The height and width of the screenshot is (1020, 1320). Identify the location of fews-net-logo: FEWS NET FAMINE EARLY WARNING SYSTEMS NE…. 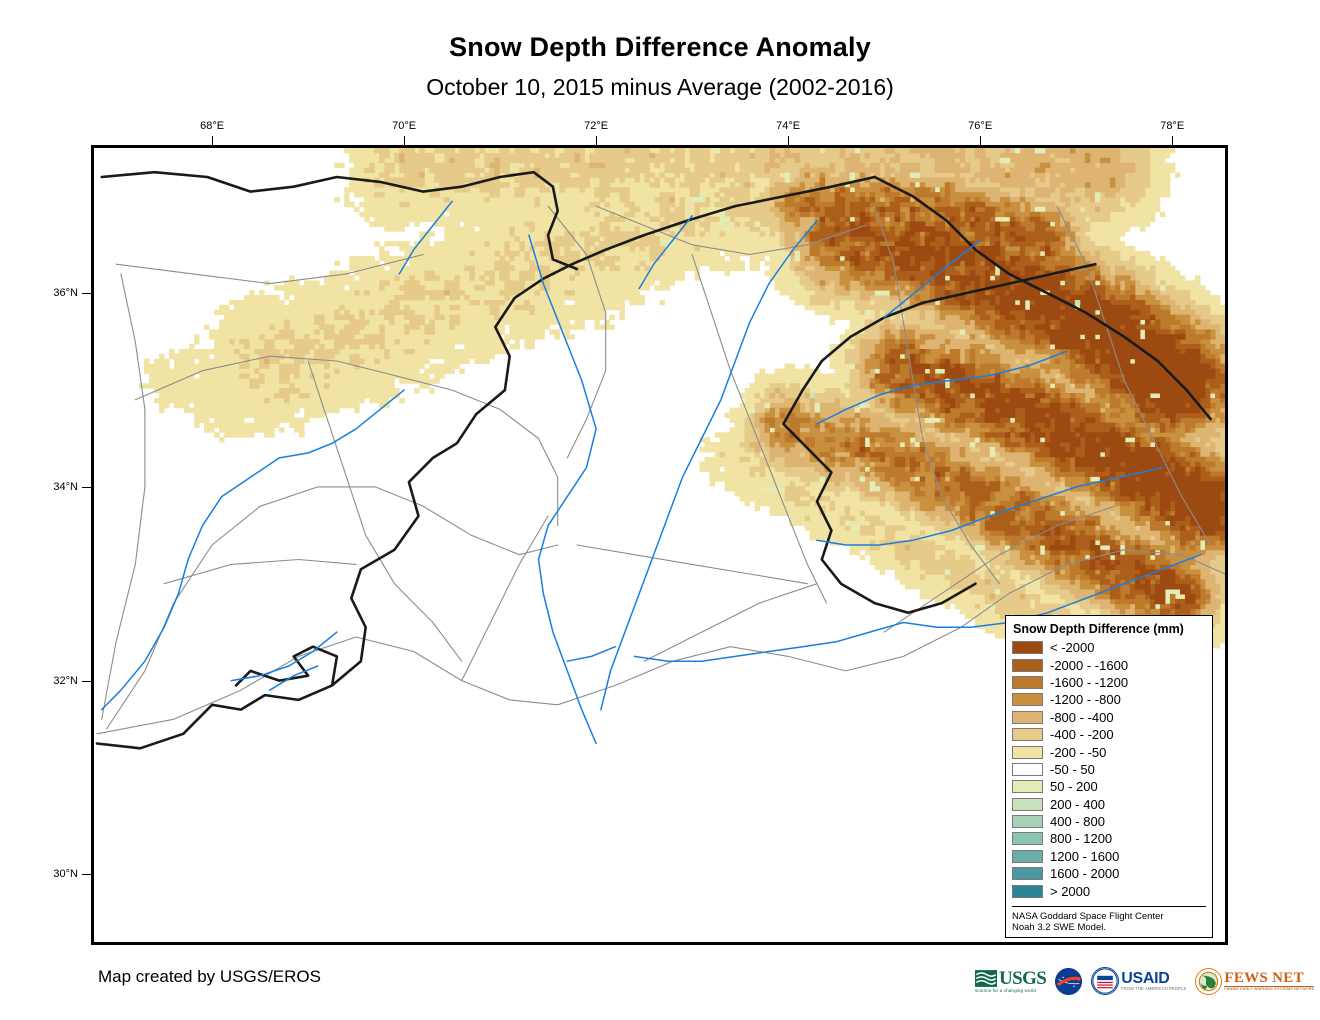
(1255, 981).